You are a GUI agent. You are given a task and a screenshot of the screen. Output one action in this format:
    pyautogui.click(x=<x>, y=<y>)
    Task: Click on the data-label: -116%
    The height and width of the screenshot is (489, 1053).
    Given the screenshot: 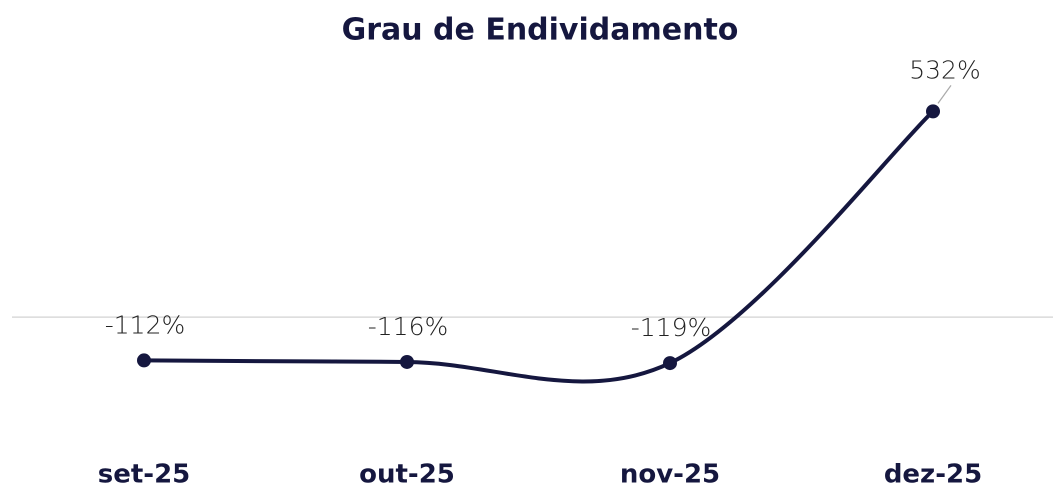 What is the action you would take?
    pyautogui.click(x=408, y=326)
    